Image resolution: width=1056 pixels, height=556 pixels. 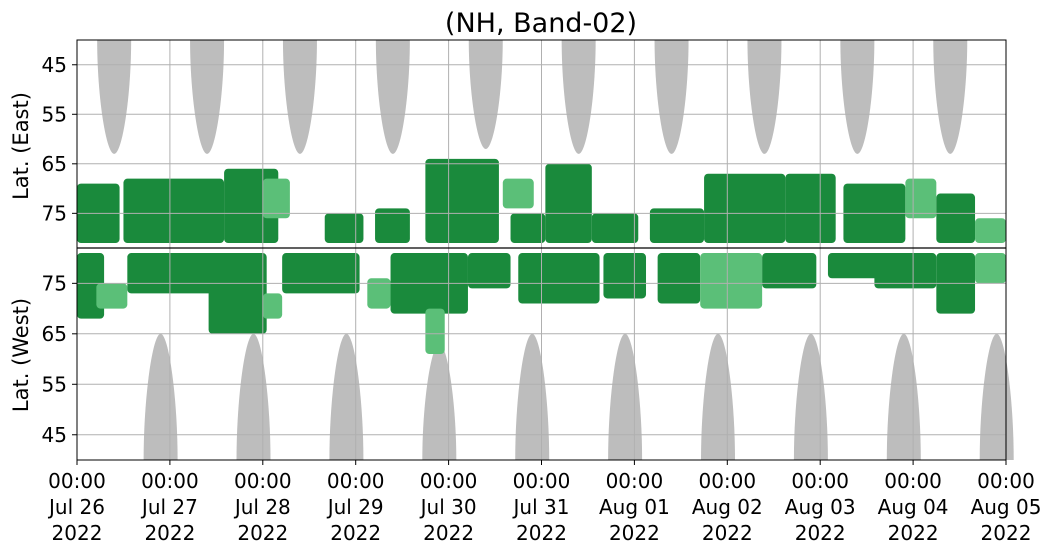 I want to click on x-tick-label: Jul 26, so click(x=76, y=507).